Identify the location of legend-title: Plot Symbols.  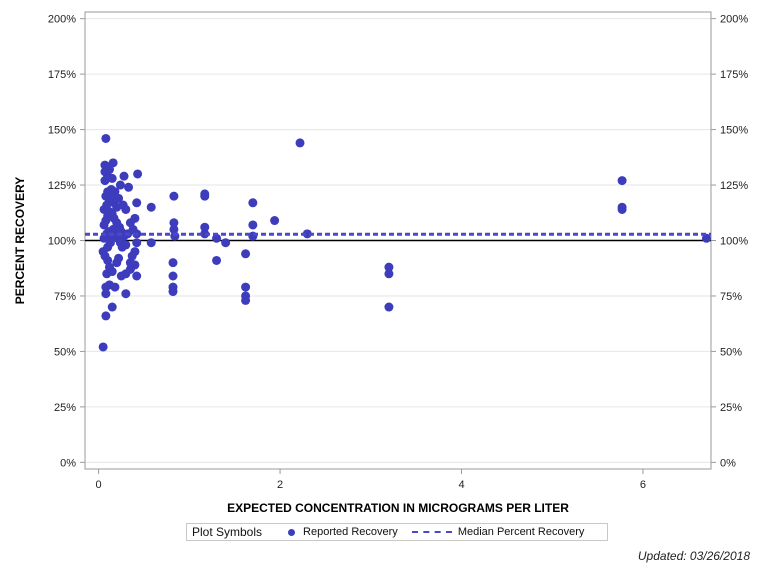
(227, 532).